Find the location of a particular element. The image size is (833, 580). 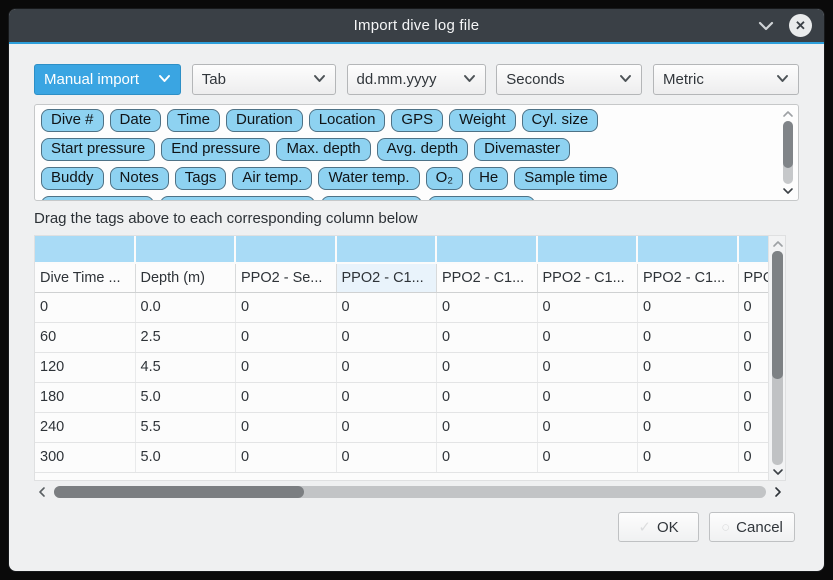

tag-sample-depth: Sample depth is located at coordinates (97, 198).